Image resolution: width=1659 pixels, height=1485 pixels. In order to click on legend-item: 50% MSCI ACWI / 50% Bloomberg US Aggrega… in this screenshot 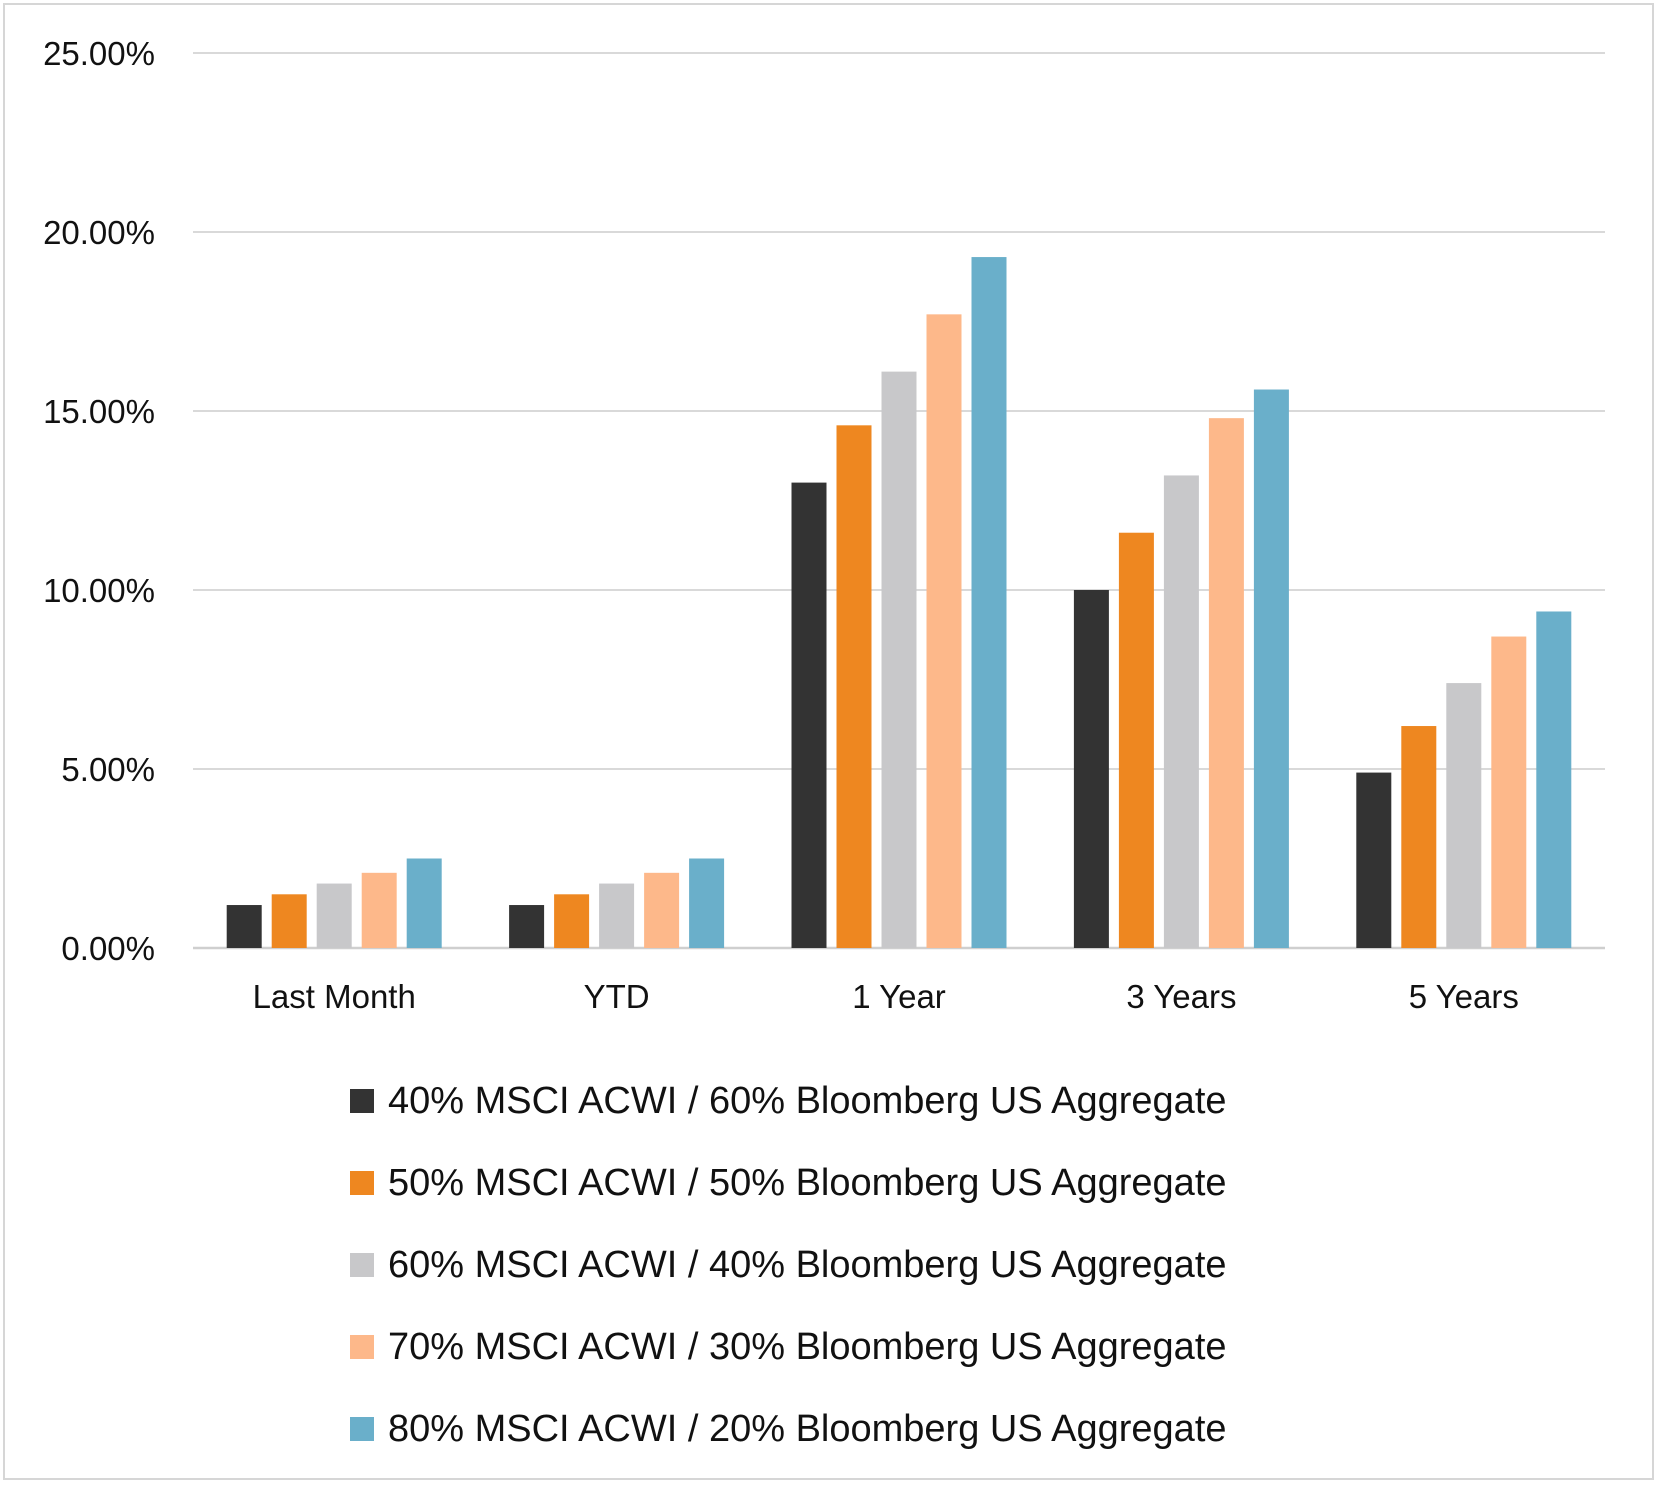, I will do `click(788, 1183)`.